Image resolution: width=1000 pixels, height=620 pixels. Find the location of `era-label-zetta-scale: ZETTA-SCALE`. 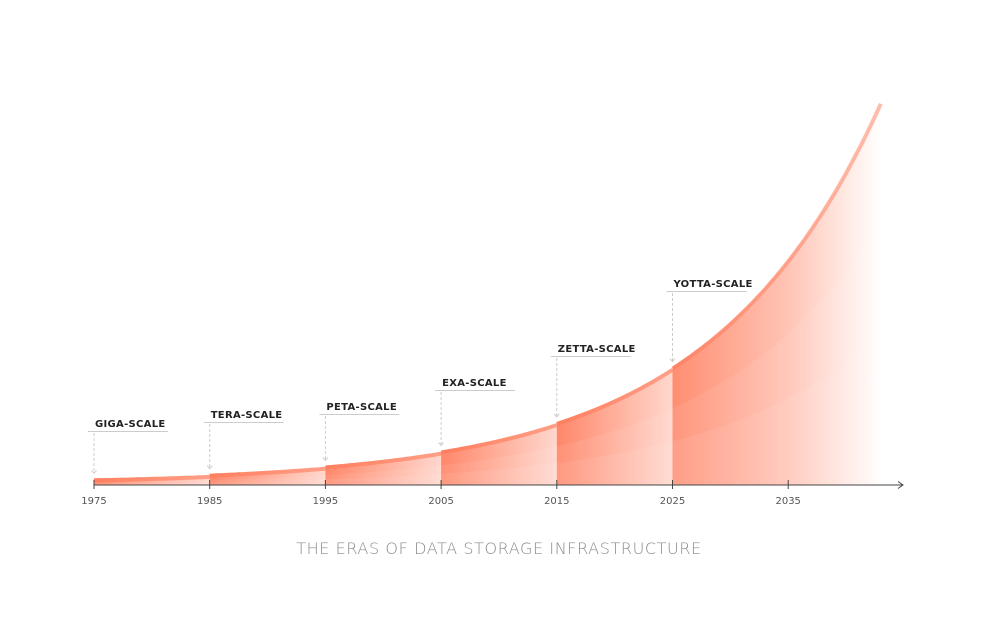

era-label-zetta-scale: ZETTA-SCALE is located at coordinates (593, 381).